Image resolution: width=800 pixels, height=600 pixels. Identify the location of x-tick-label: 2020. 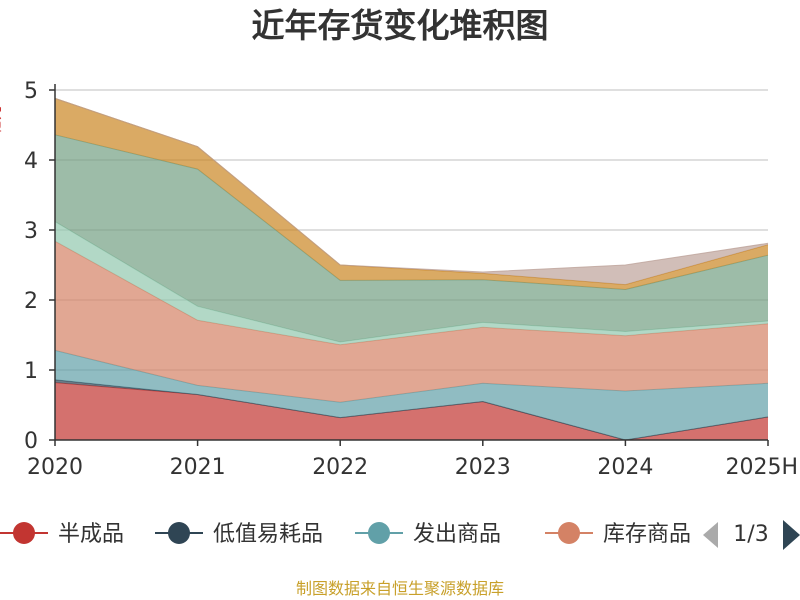
(55, 467).